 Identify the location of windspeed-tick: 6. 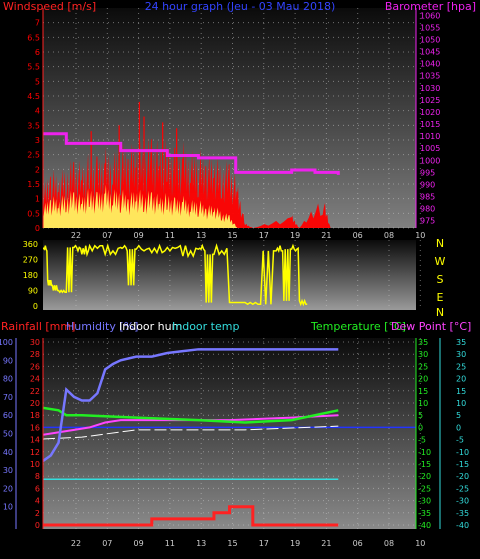
(37, 52).